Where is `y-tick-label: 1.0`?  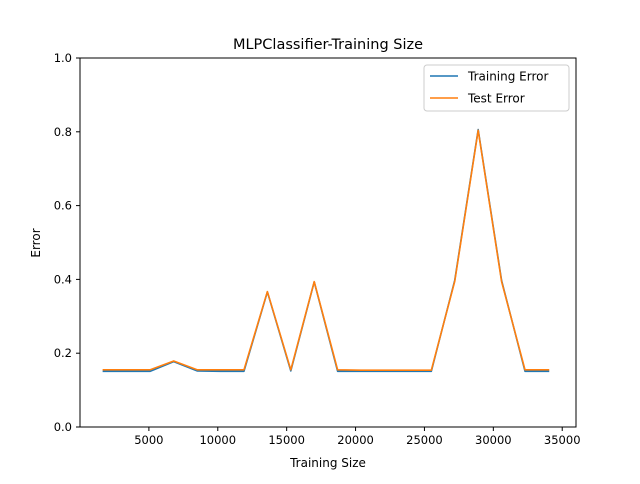 y-tick-label: 1.0 is located at coordinates (63, 58).